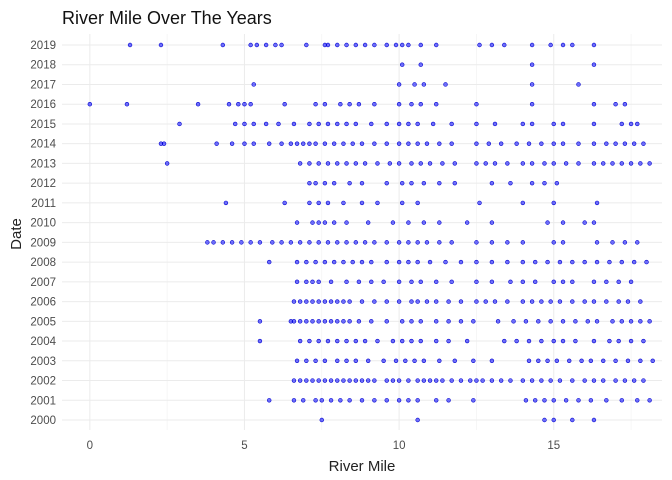 Image resolution: width=672 pixels, height=480 pixels. What do you see at coordinates (43, 204) in the screenshot?
I see `y-tick-label: 2011` at bounding box center [43, 204].